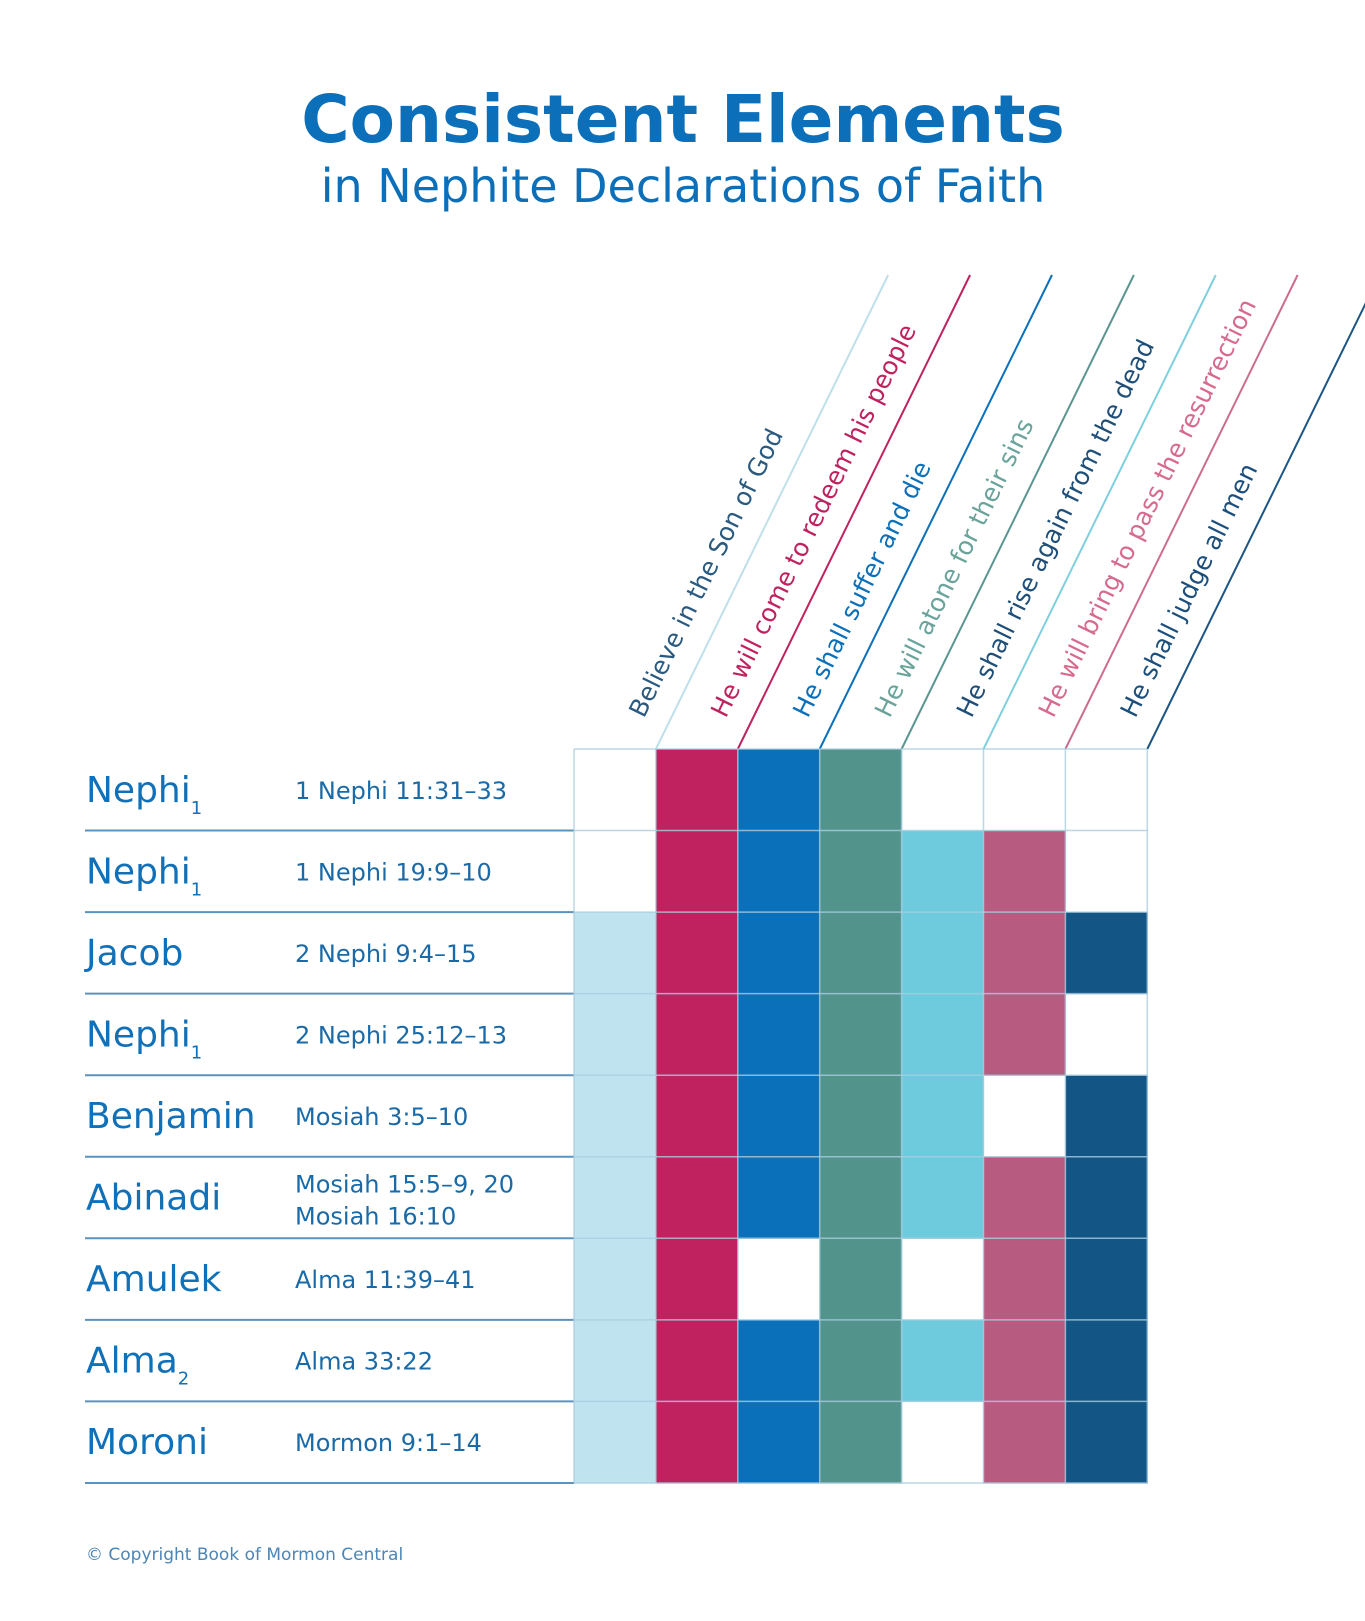 This screenshot has height=1621, width=1365. I want to click on row-name-subscript: 2, so click(183, 1379).